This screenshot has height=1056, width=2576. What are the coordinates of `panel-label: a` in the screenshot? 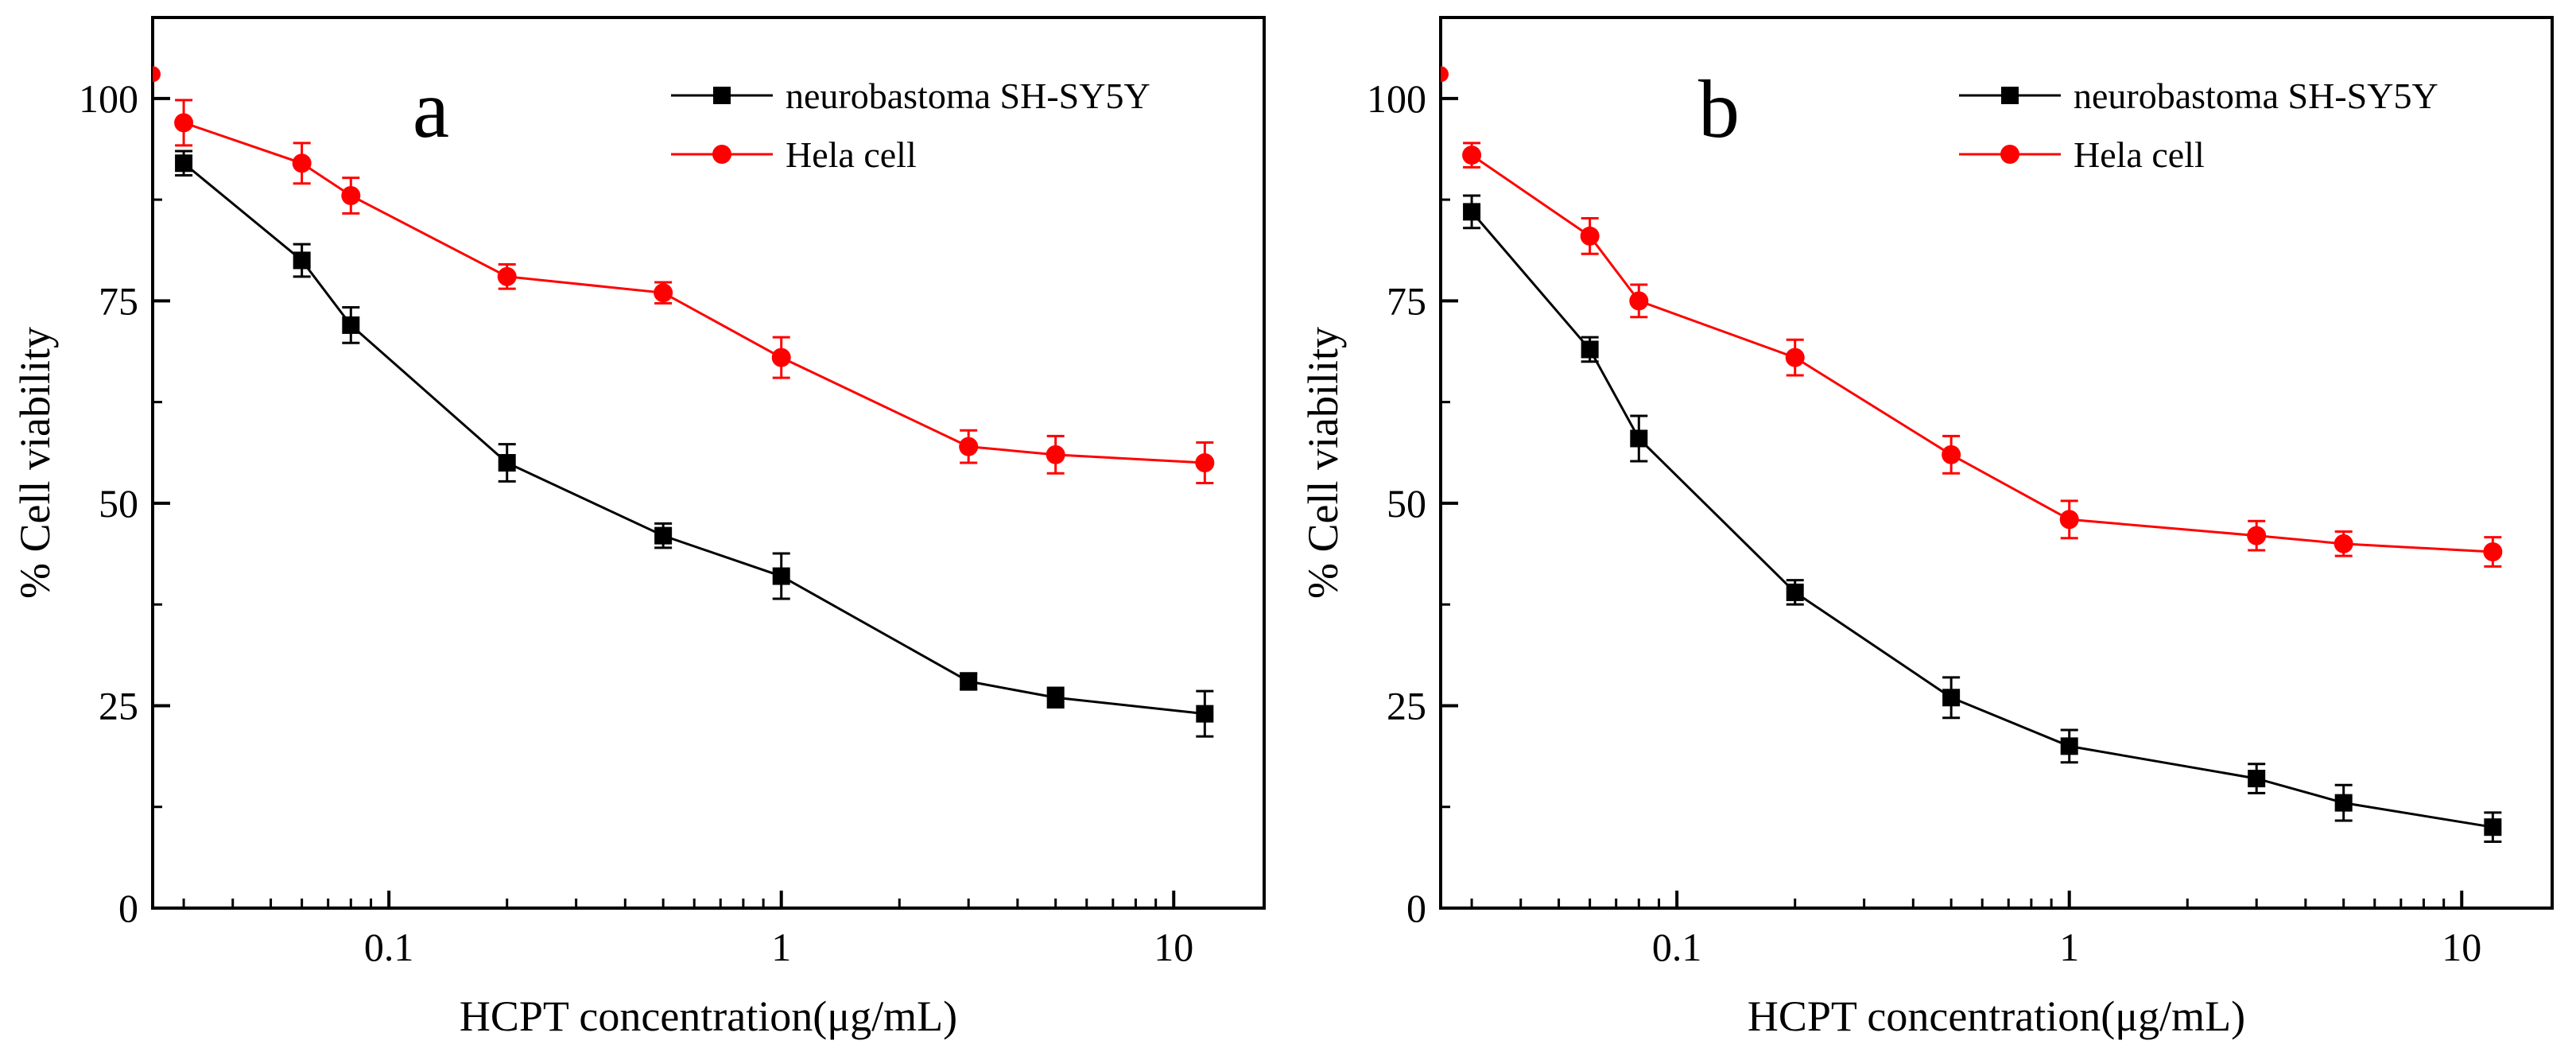 It's located at (431, 110).